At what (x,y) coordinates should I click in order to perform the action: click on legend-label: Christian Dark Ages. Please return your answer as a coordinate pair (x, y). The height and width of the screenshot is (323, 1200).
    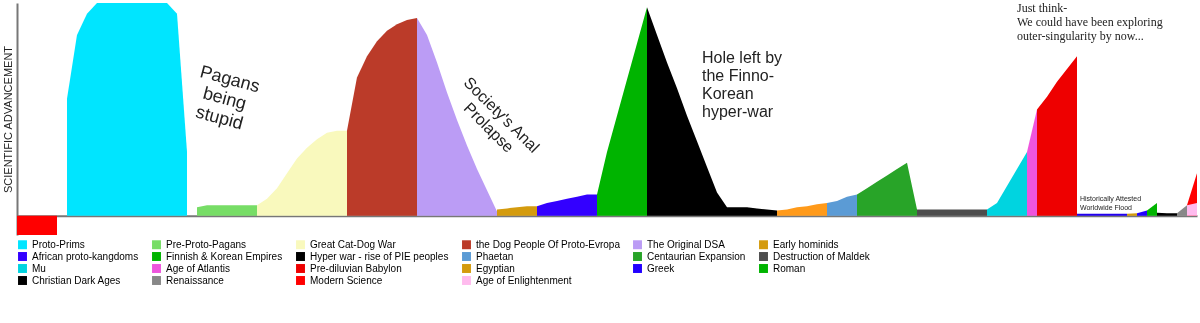
    Looking at the image, I should click on (76, 280).